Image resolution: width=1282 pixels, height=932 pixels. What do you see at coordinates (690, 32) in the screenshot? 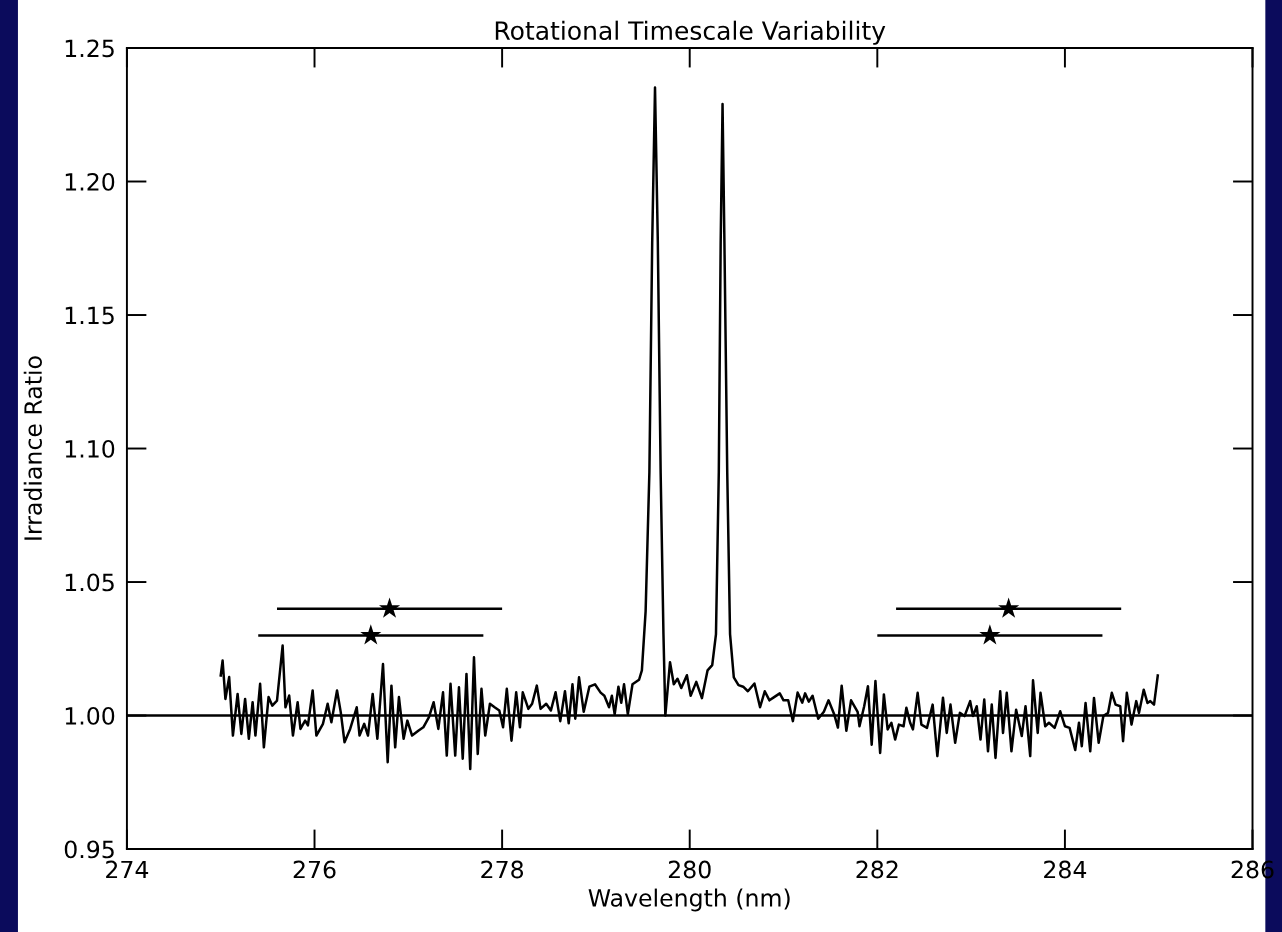
I see `chart-title: Rotational Timescale Variability` at bounding box center [690, 32].